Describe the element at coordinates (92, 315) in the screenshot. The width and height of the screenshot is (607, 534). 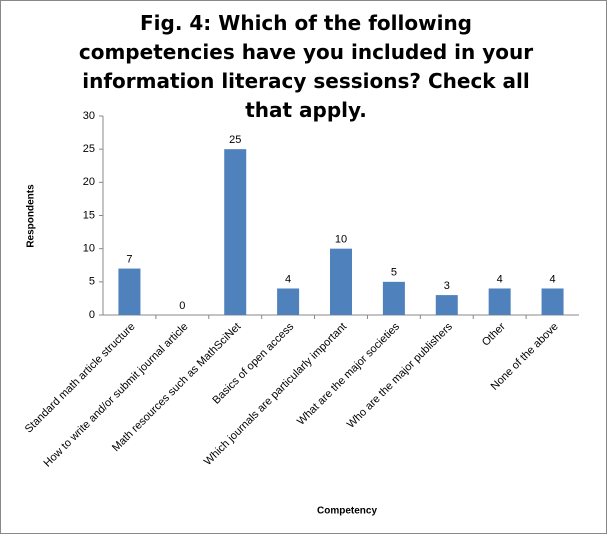
I see `y-tick-label: 0` at that location.